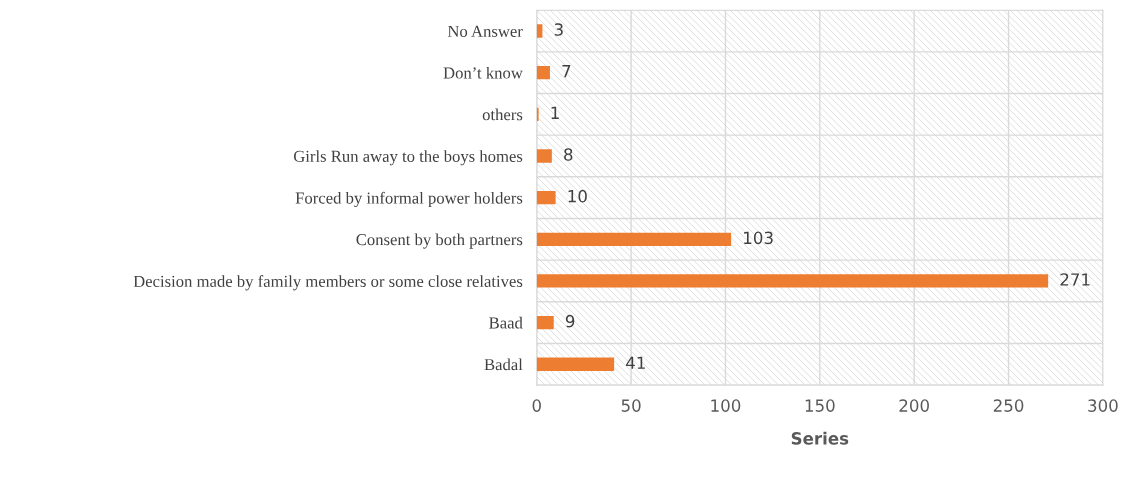 The height and width of the screenshot is (485, 1130). What do you see at coordinates (506, 322) in the screenshot?
I see `y-tick-label: Baad` at bounding box center [506, 322].